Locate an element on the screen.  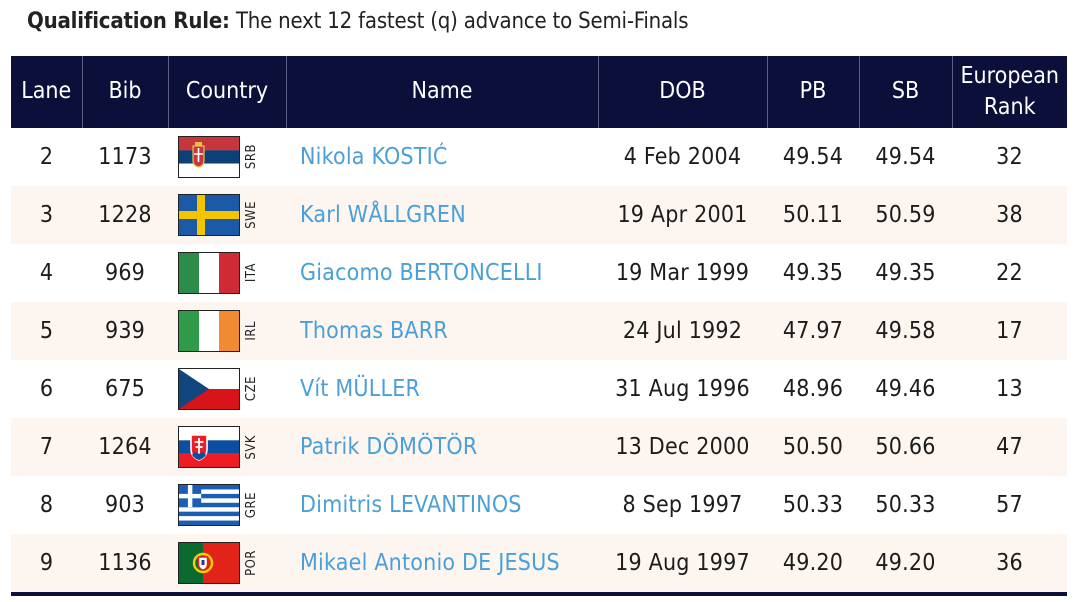
header-name: Name is located at coordinates (441, 92).